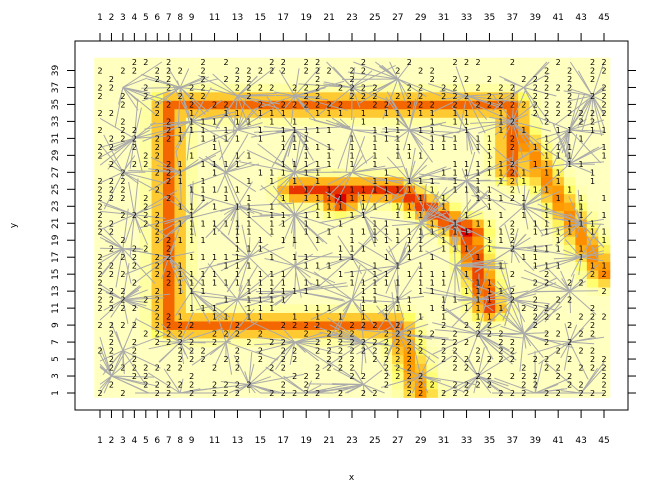 Image resolution: width=660 pixels, height=483 pixels. I want to click on x-tick-label-bottom: 27, so click(397, 441).